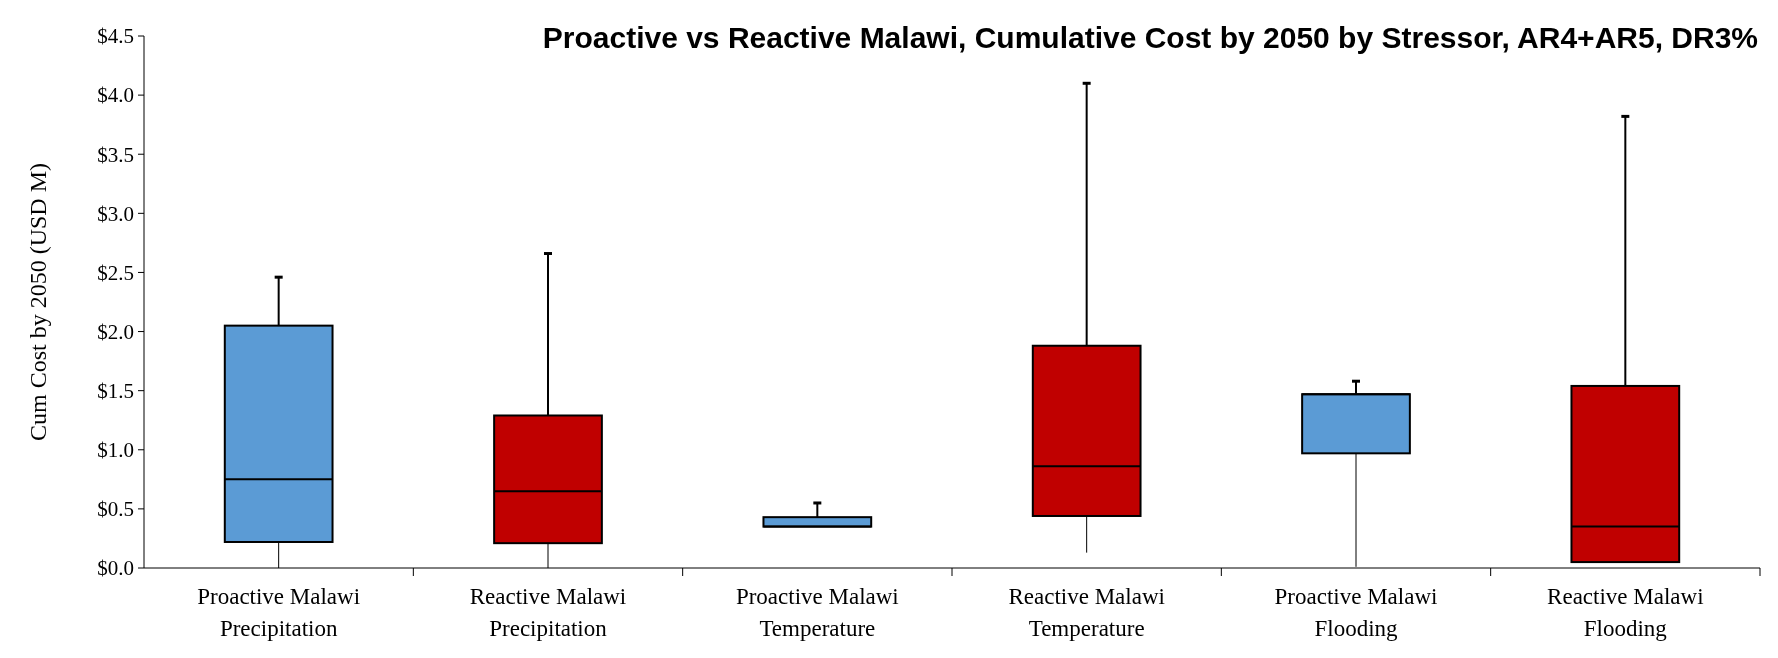 This screenshot has height=658, width=1778. What do you see at coordinates (279, 612) in the screenshot?
I see `x-tick-label: Proactive Malawi Precipitation` at bounding box center [279, 612].